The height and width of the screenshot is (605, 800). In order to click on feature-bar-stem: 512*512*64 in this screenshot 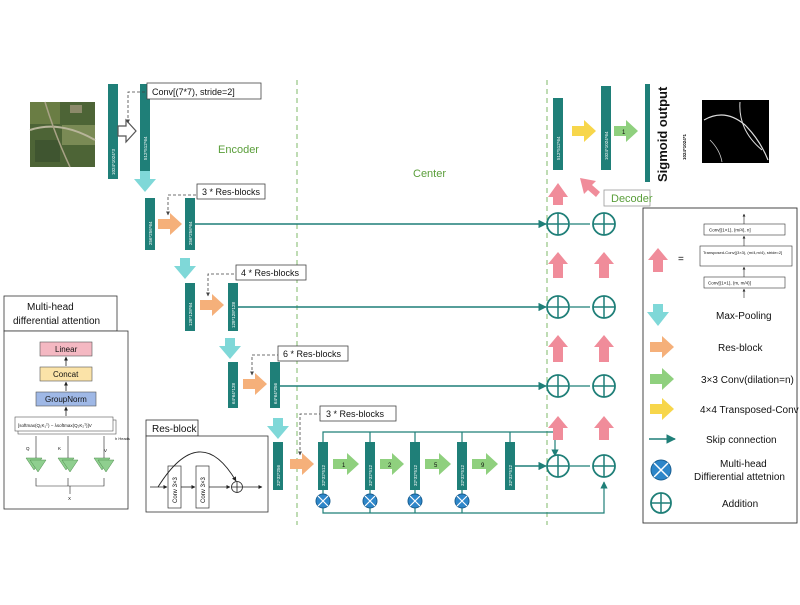, I will do `click(145, 131)`.